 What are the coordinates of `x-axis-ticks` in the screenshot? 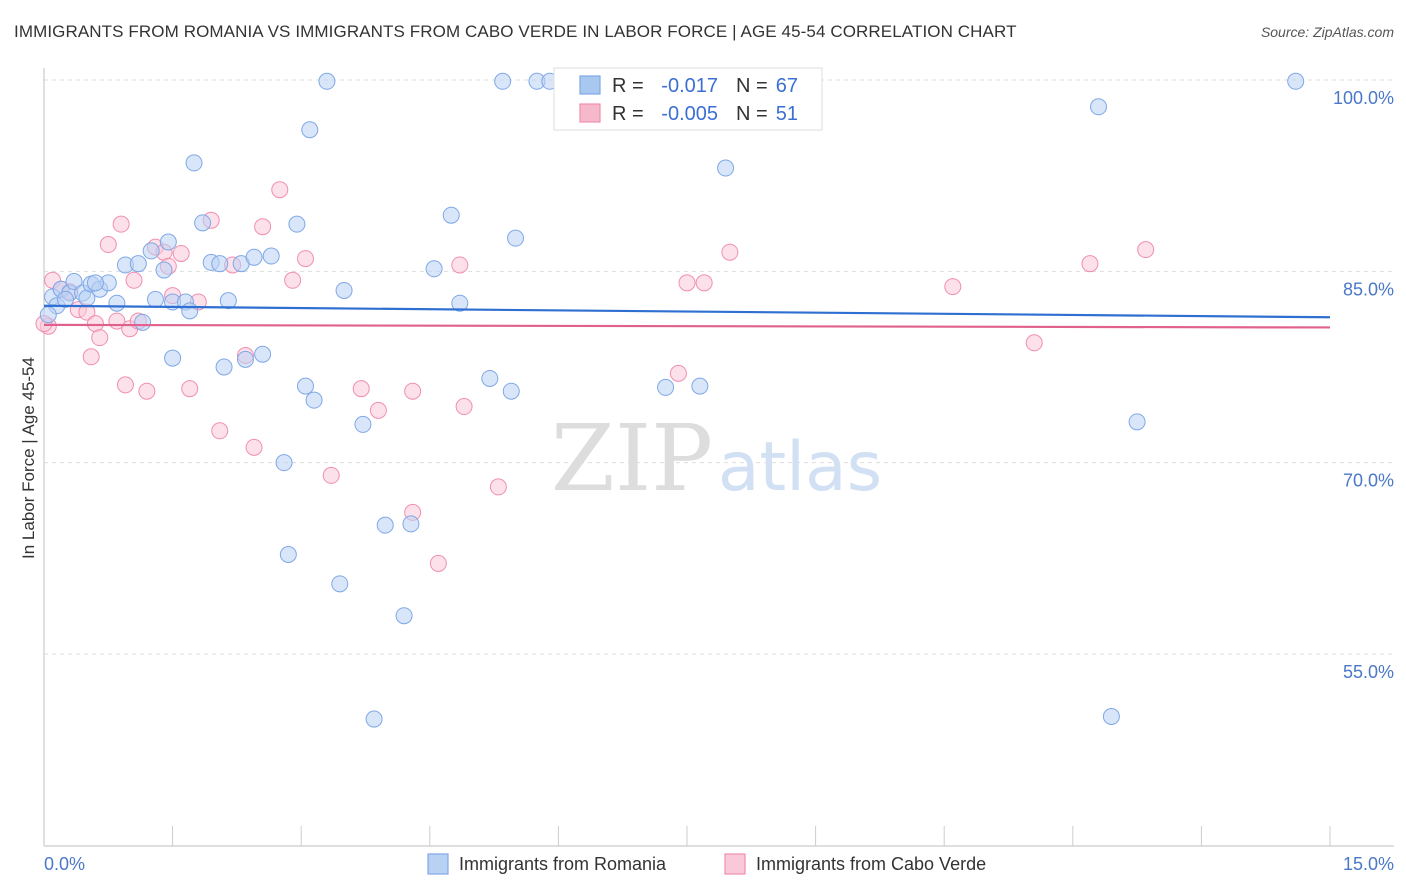 It's located at (687, 836).